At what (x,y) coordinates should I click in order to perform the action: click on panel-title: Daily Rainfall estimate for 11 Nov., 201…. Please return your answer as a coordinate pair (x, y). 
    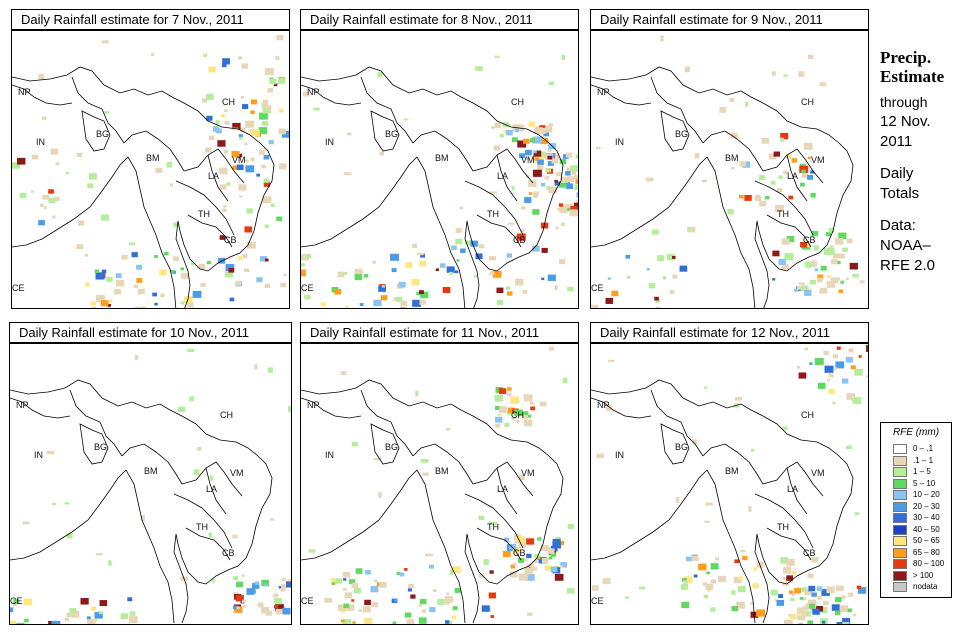
    Looking at the image, I should click on (439, 332).